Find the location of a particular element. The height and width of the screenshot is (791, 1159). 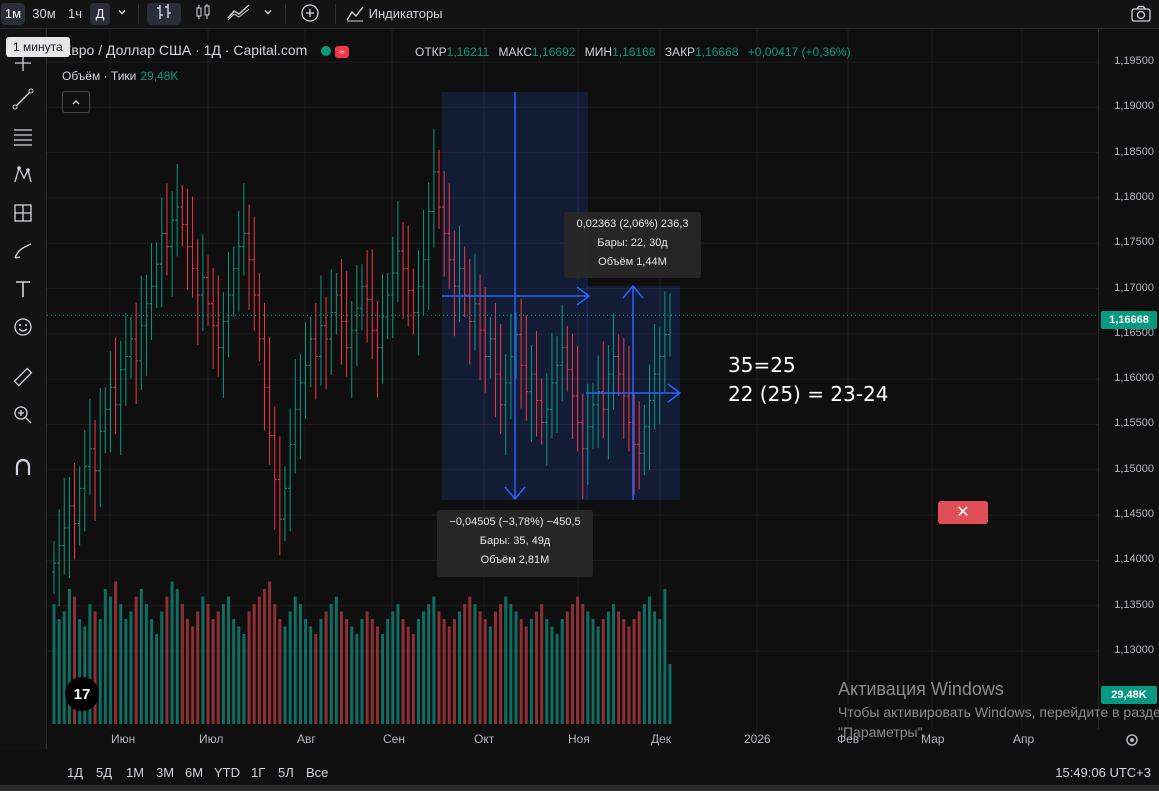

note-line-1: 35=25 is located at coordinates (762, 365).